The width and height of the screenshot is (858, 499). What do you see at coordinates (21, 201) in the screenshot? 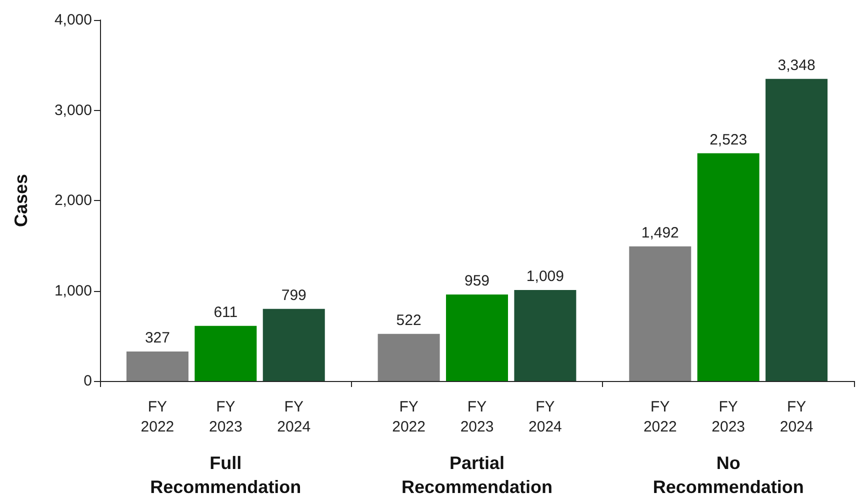
I see `y-axis-title: Cases` at bounding box center [21, 201].